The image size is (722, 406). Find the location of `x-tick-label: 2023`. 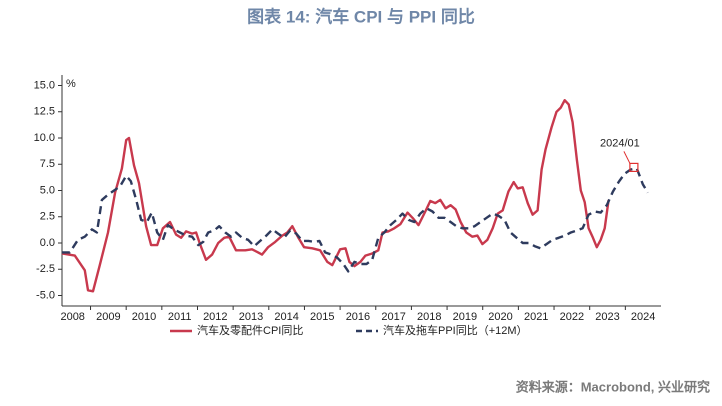

x-tick-label: 2023 is located at coordinates (607, 317).